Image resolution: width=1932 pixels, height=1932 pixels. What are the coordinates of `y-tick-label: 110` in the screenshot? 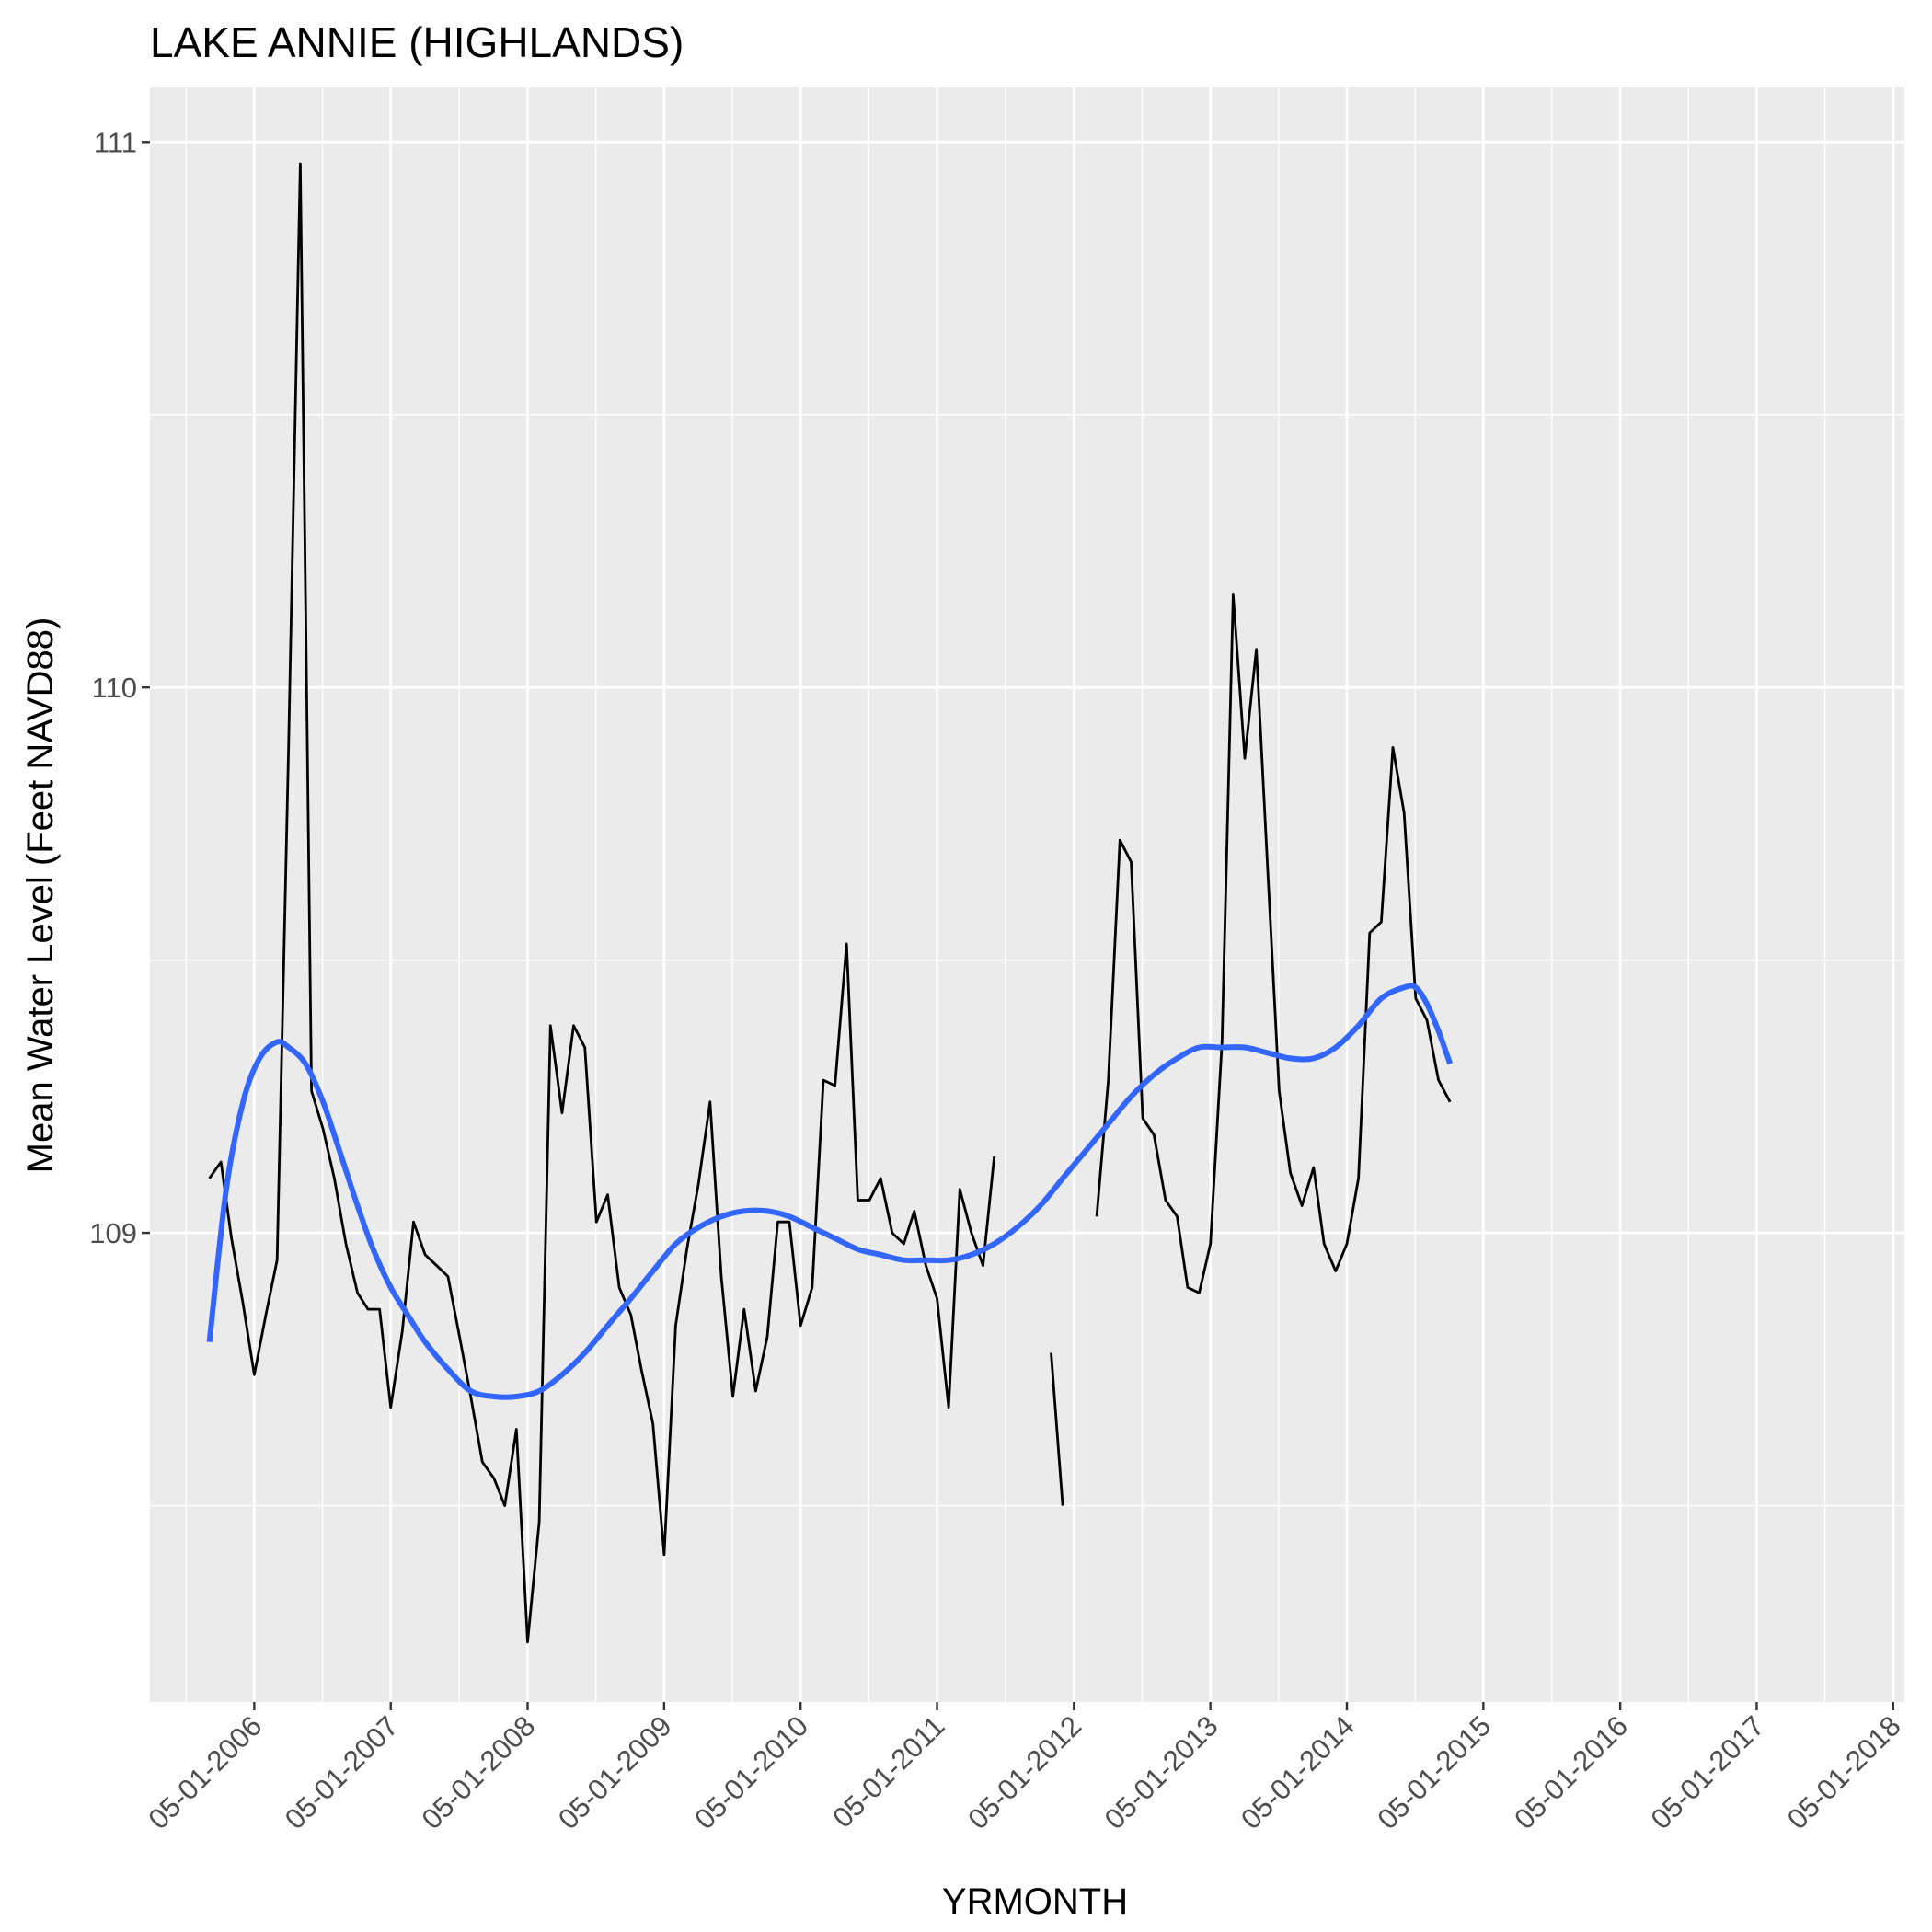 It's located at (114, 688).